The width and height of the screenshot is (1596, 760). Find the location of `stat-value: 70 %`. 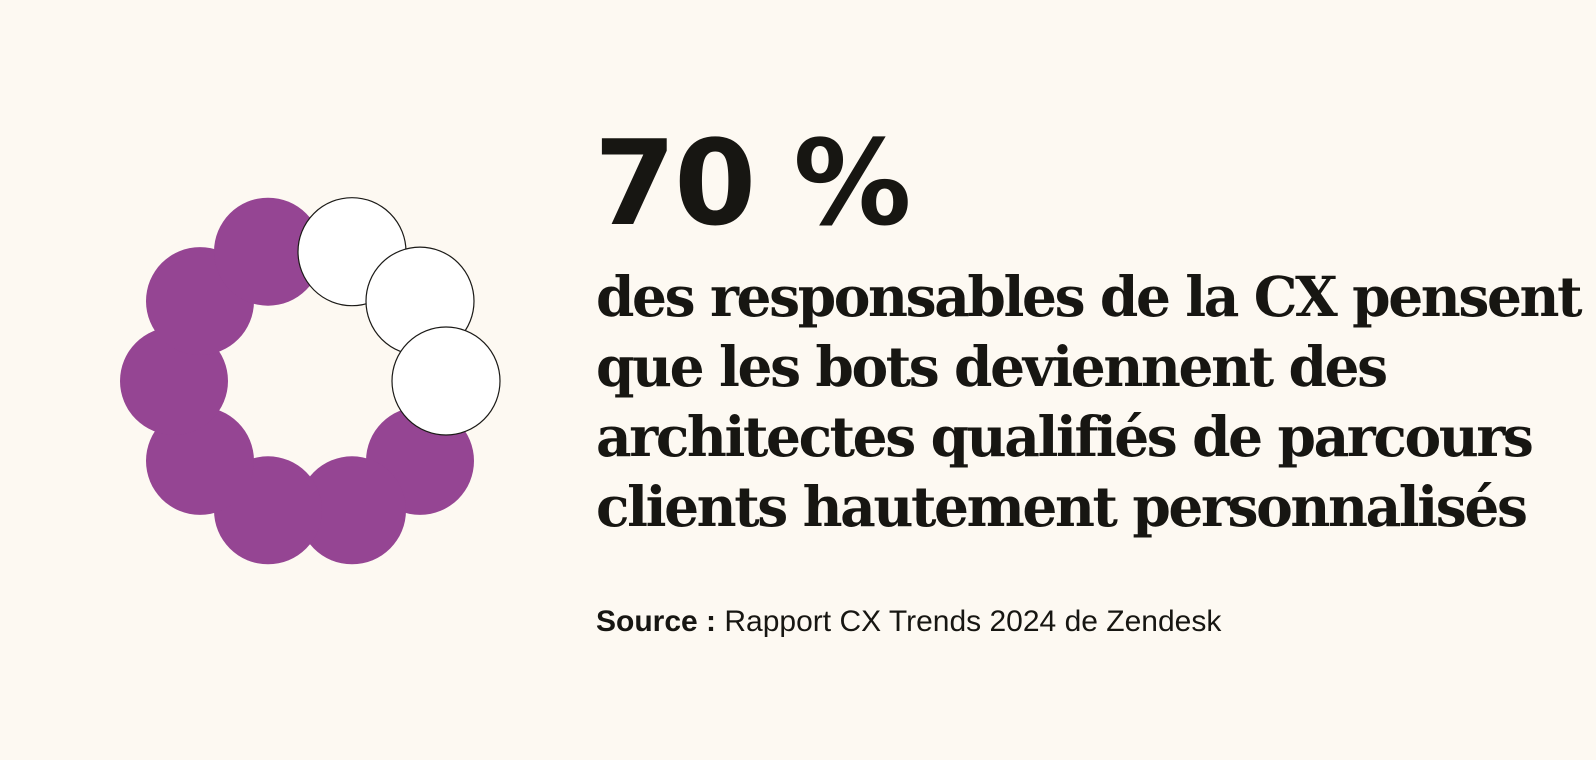

stat-value: 70 % is located at coordinates (753, 183).